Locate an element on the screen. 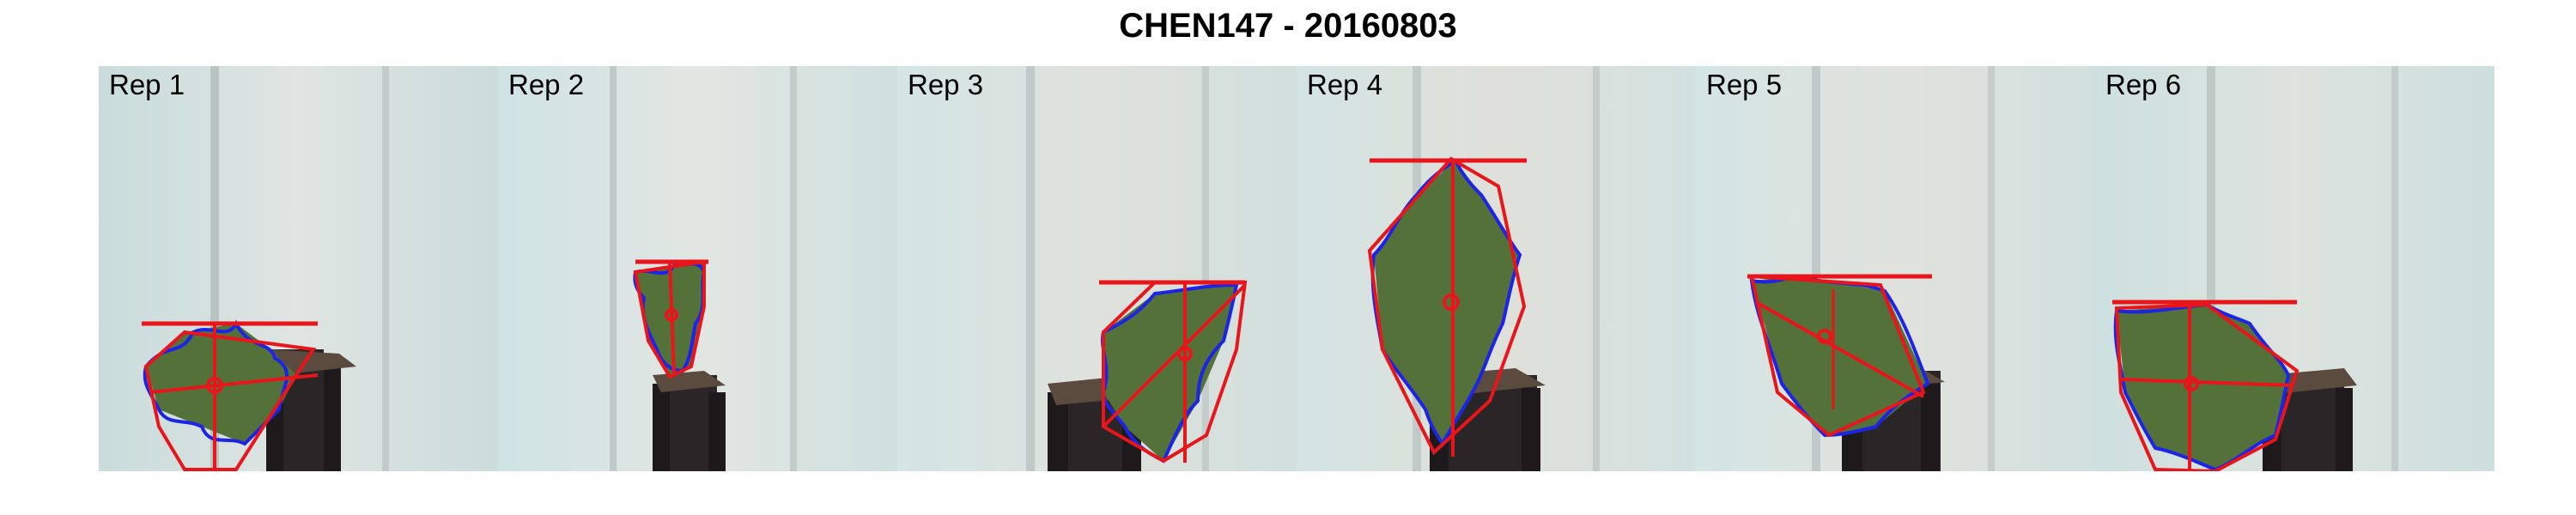 This screenshot has height=515, width=2576. panel-rep-4: Rep 4 is located at coordinates (1496, 268).